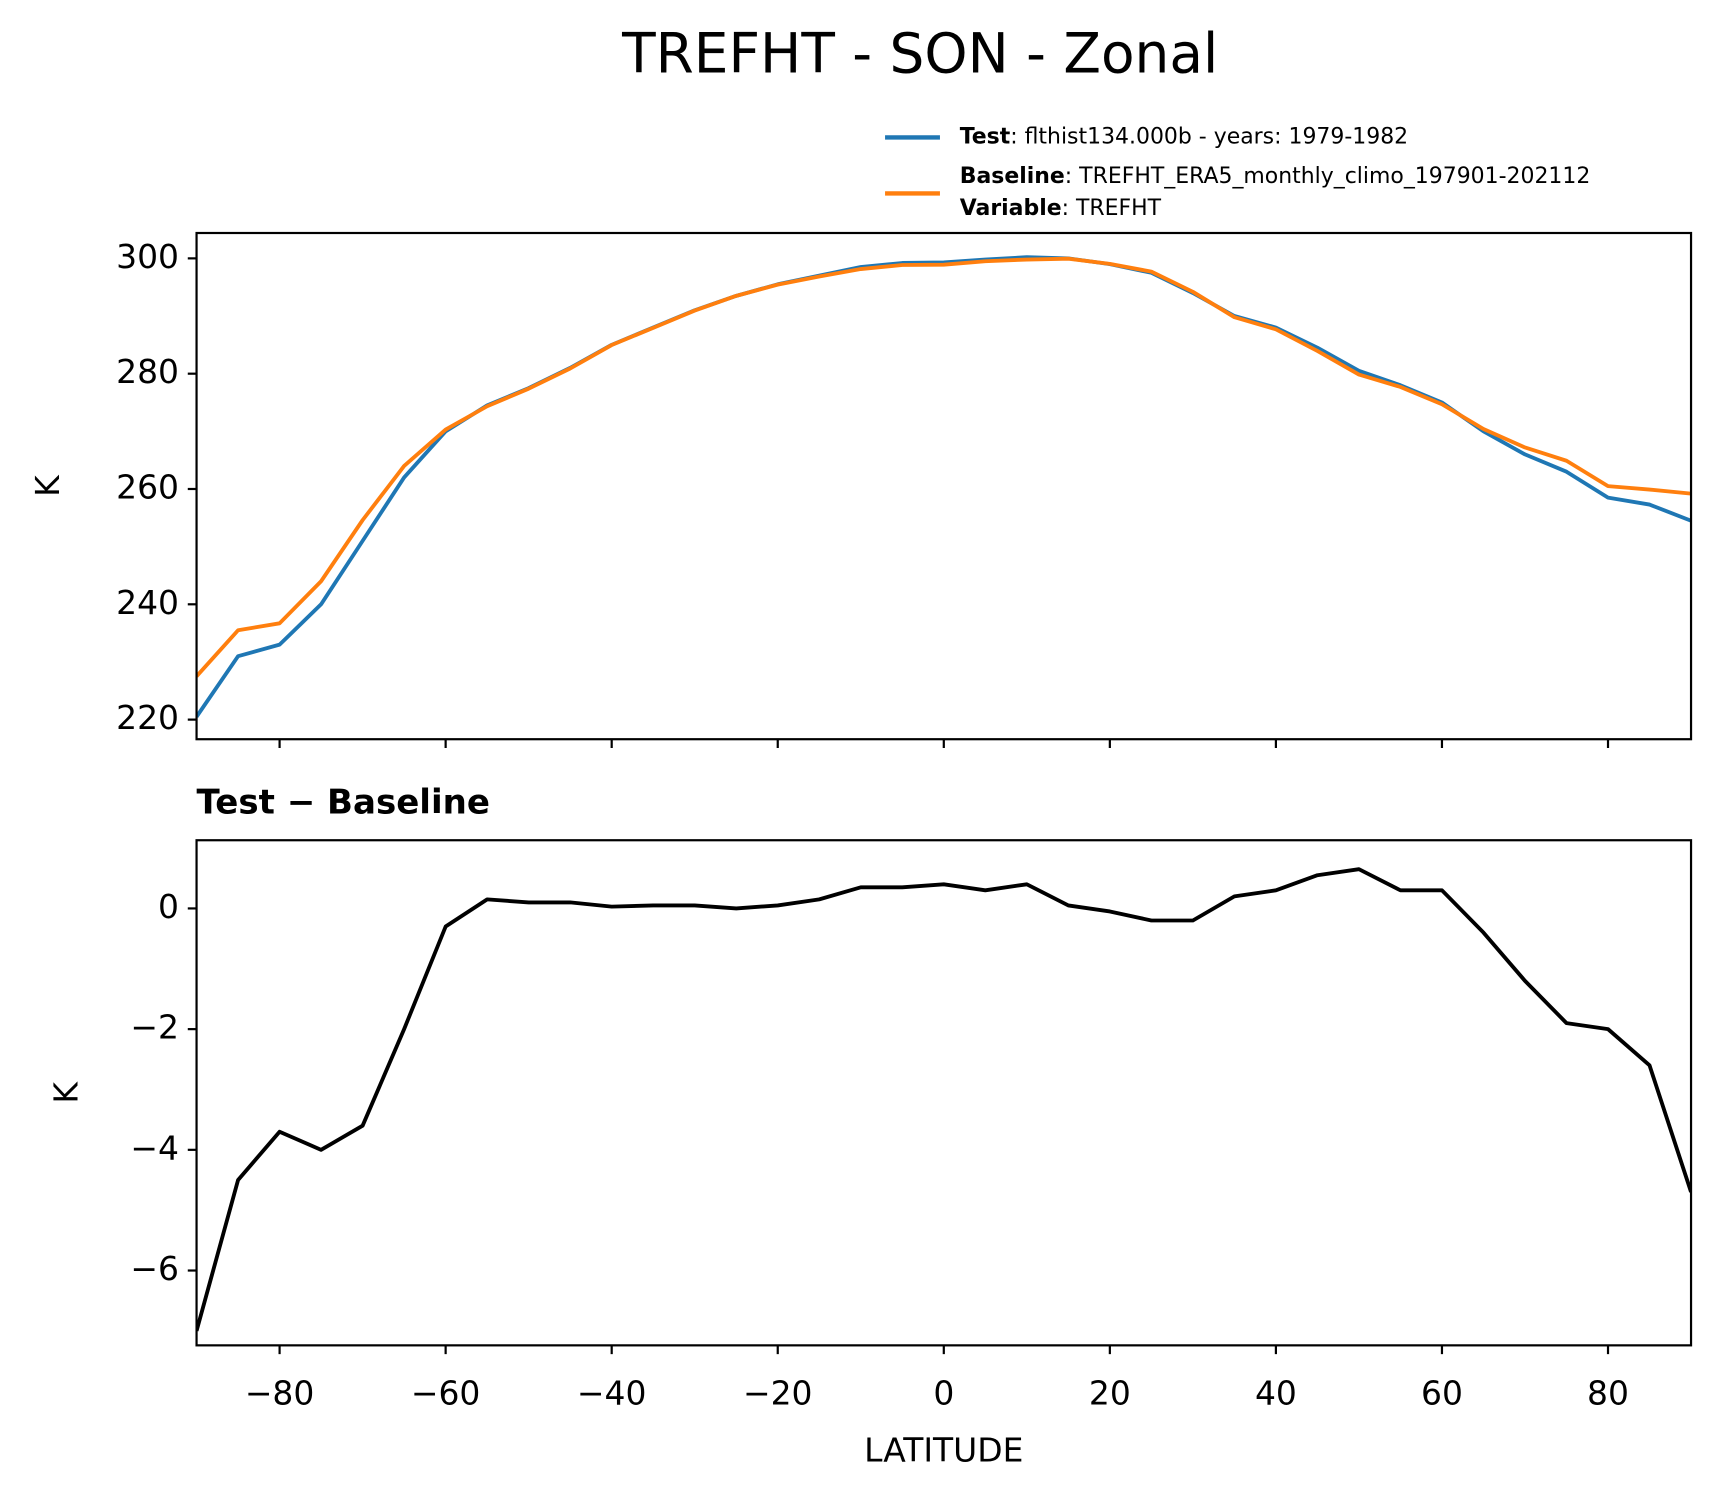  Describe the element at coordinates (1608, 1392) in the screenshot. I see `x-tick-label: 80` at that location.